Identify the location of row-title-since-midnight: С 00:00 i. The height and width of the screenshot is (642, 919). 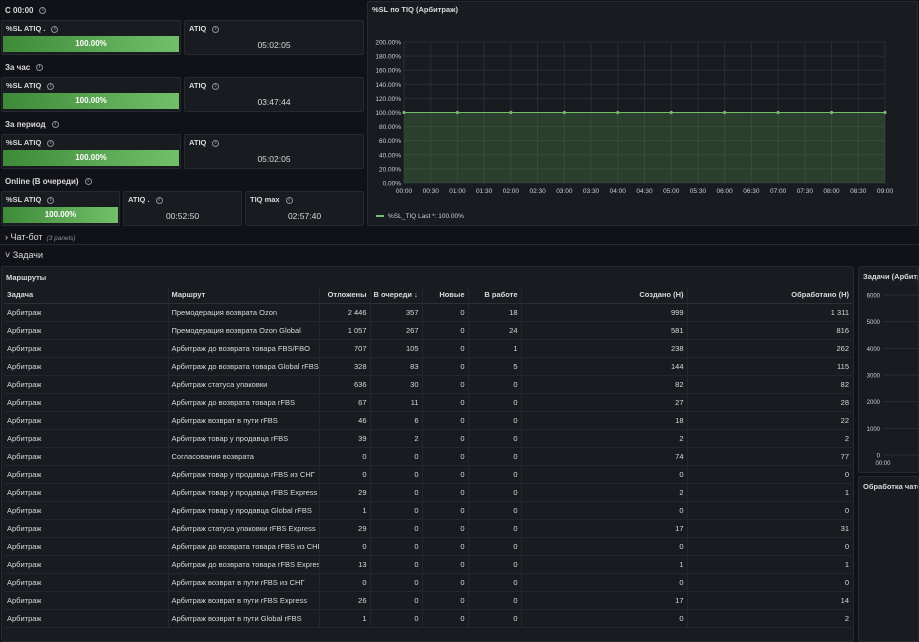
(26, 10).